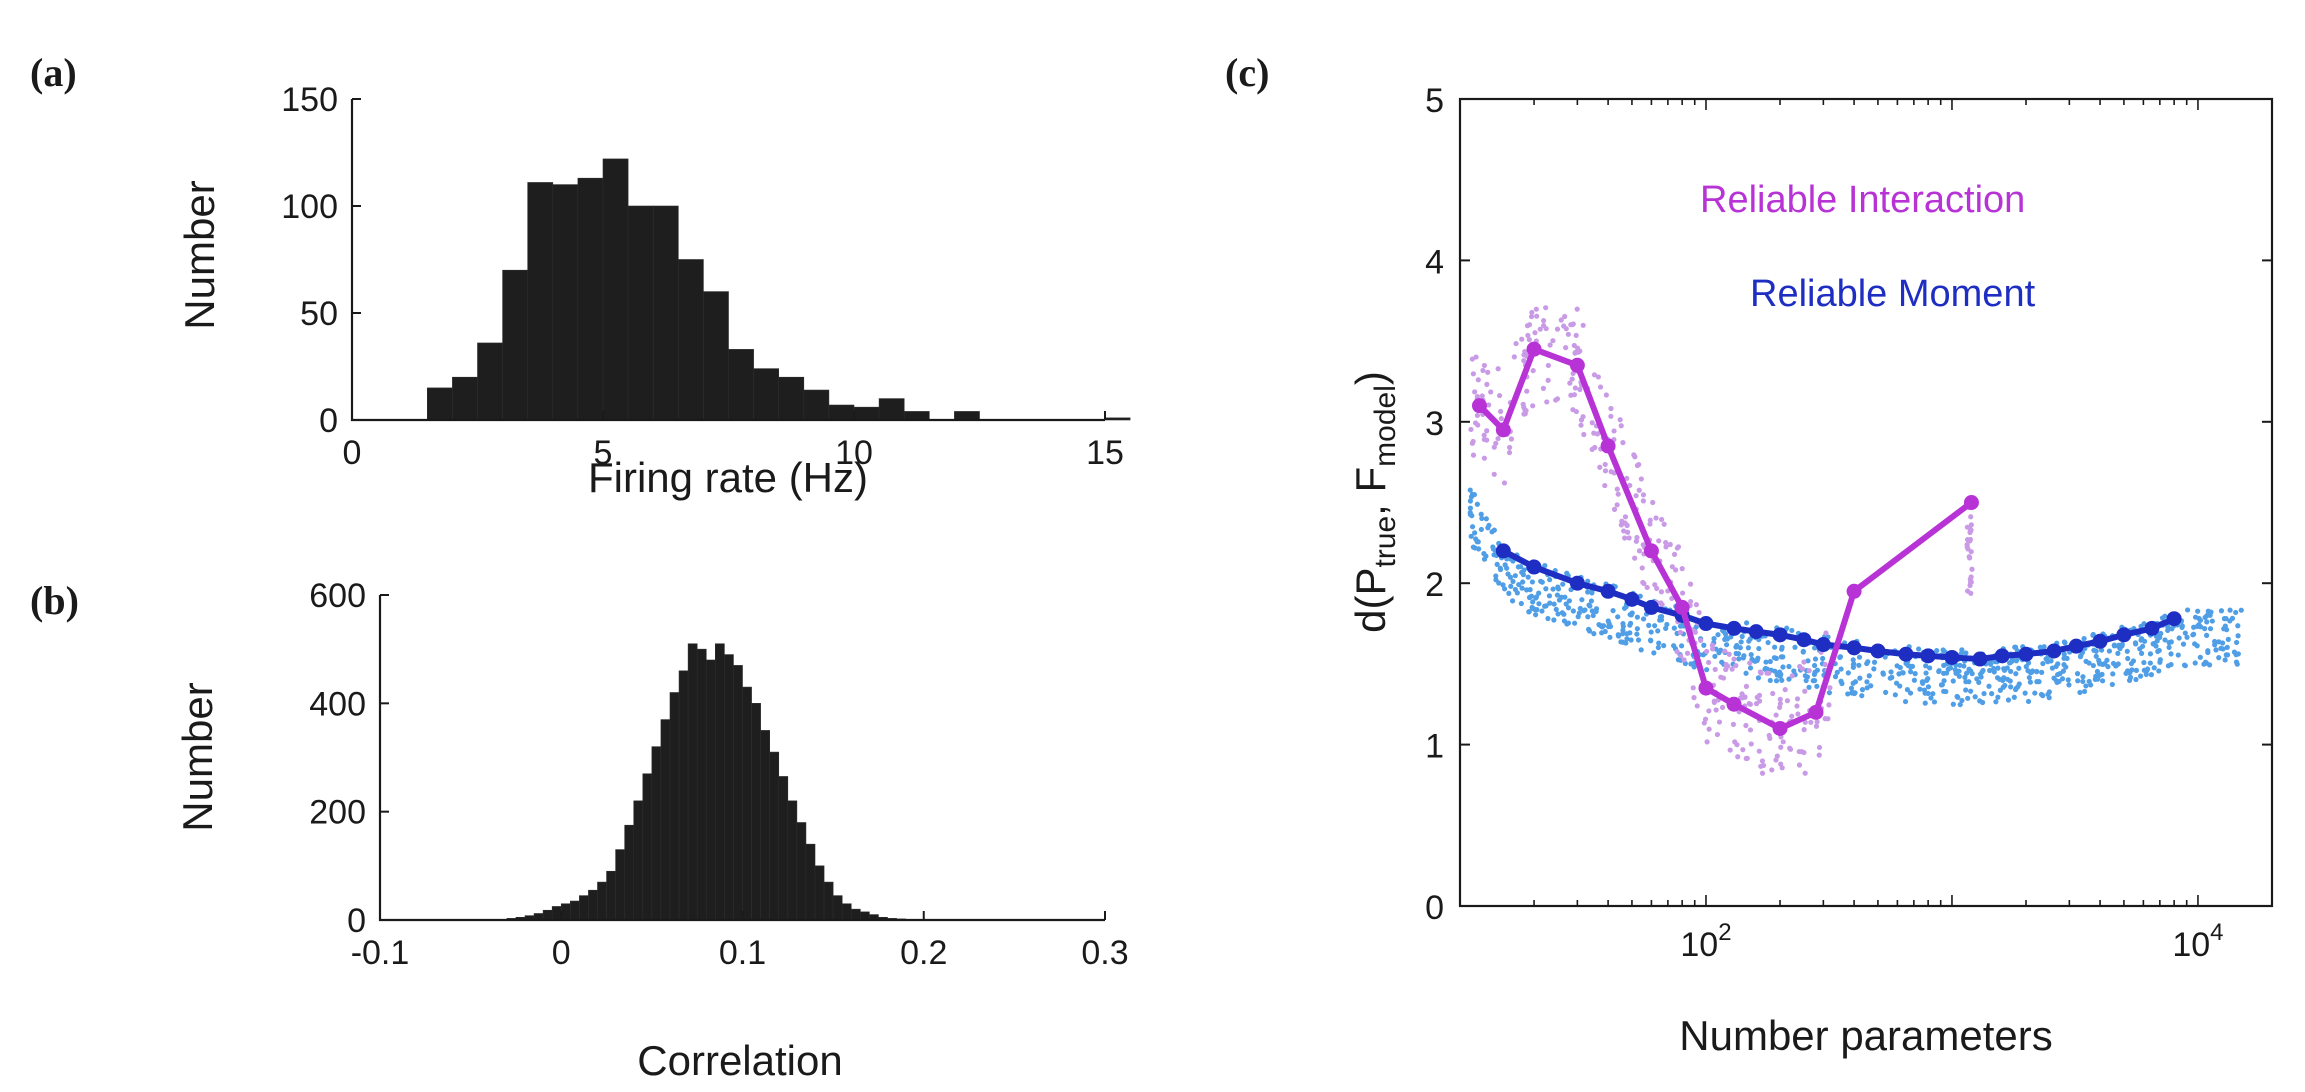  Describe the element at coordinates (561, 953) in the screenshot. I see `panel-b-xtick-label: 0` at that location.